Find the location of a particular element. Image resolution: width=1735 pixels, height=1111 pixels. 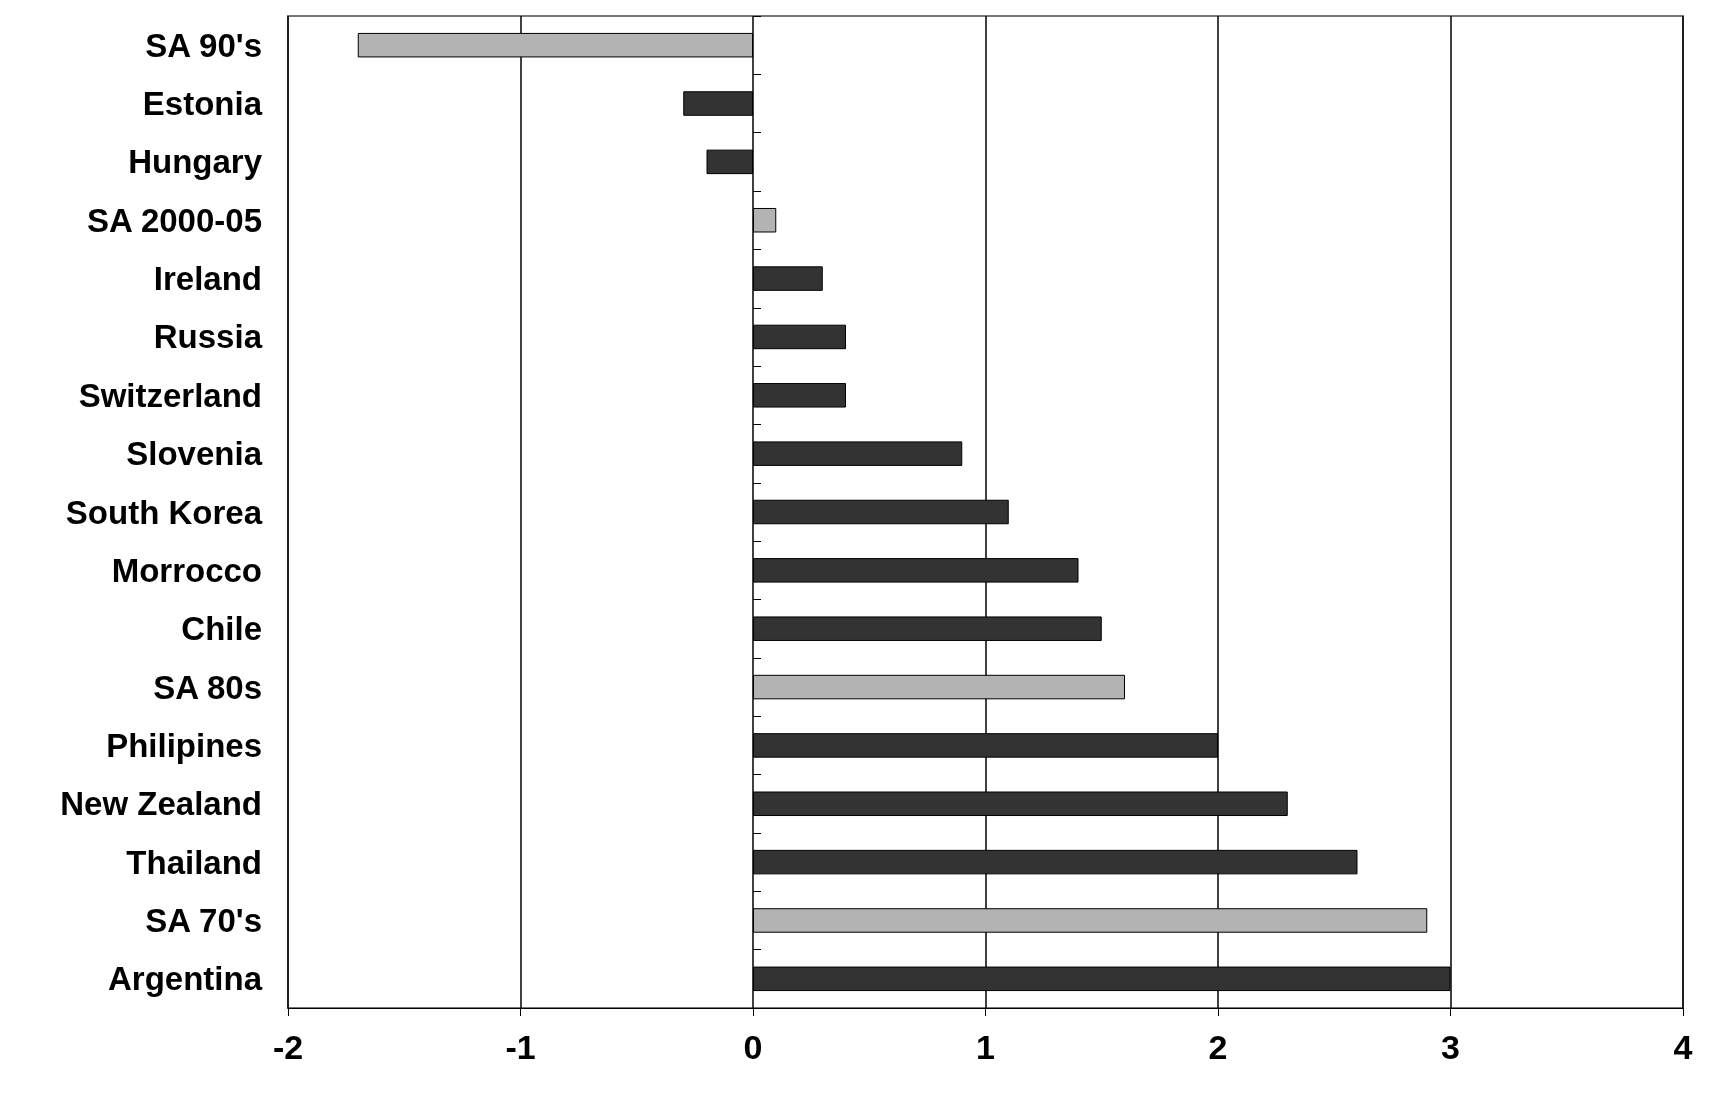

y-tick-label: Slovenia is located at coordinates (194, 454).